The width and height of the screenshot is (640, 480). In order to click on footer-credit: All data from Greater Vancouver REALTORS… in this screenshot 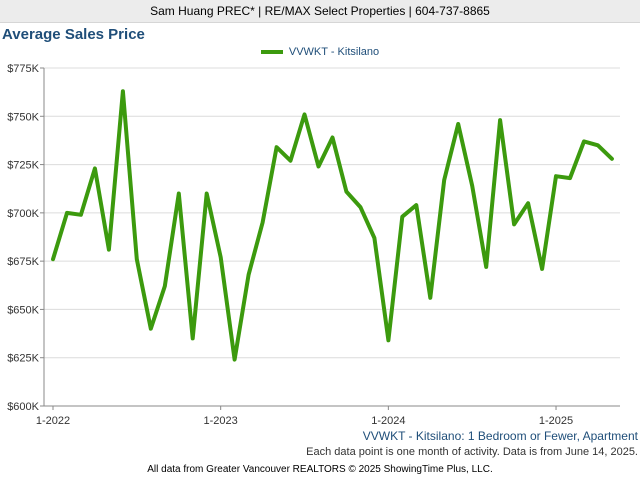, I will do `click(320, 469)`.